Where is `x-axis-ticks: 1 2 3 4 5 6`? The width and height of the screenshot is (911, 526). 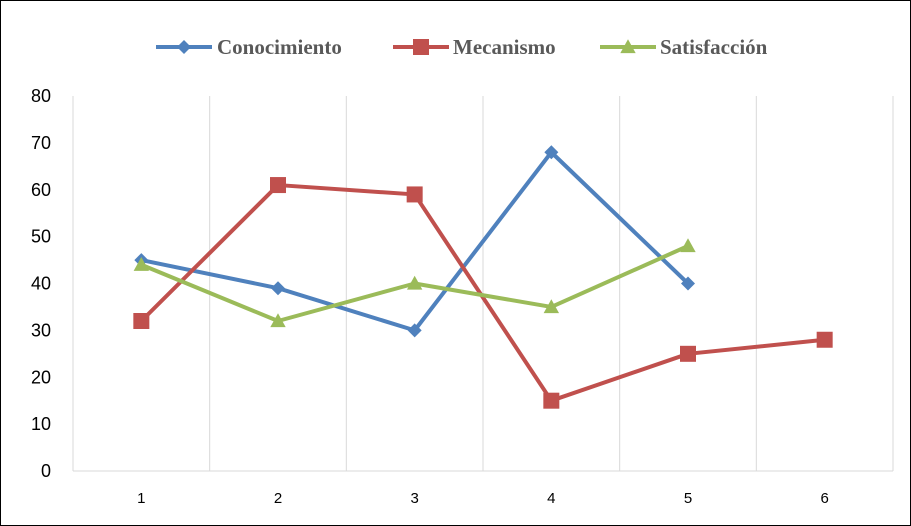 x-axis-ticks: 1 2 3 4 5 6 is located at coordinates (483, 498).